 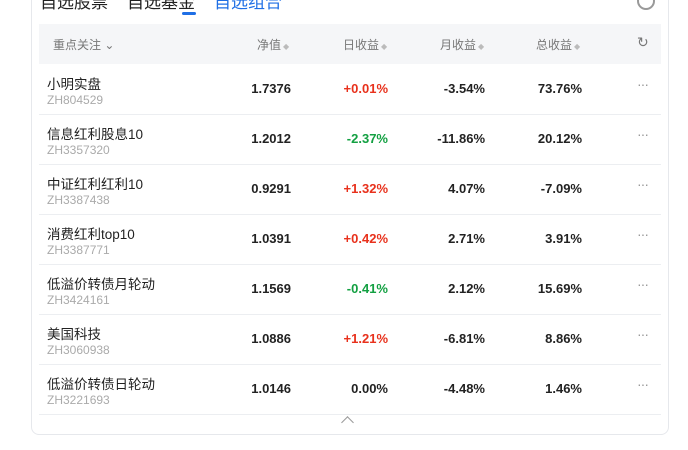 What do you see at coordinates (78, 300) in the screenshot?
I see `portfolio-code: ZH3424161` at bounding box center [78, 300].